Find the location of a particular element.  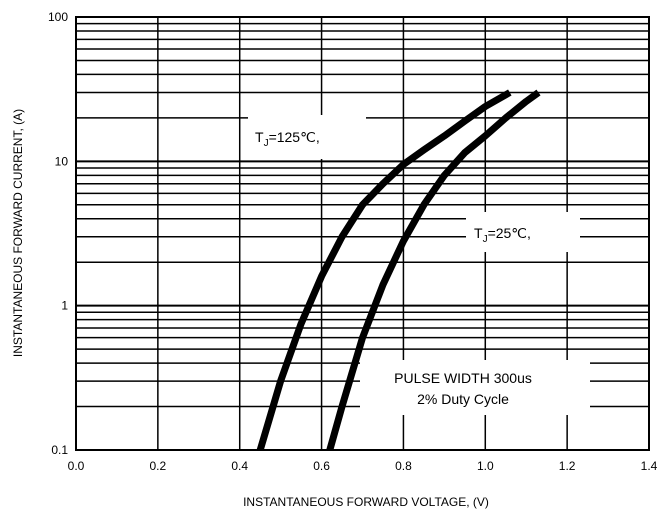

x-tick-label: 0.2 is located at coordinates (158, 466).